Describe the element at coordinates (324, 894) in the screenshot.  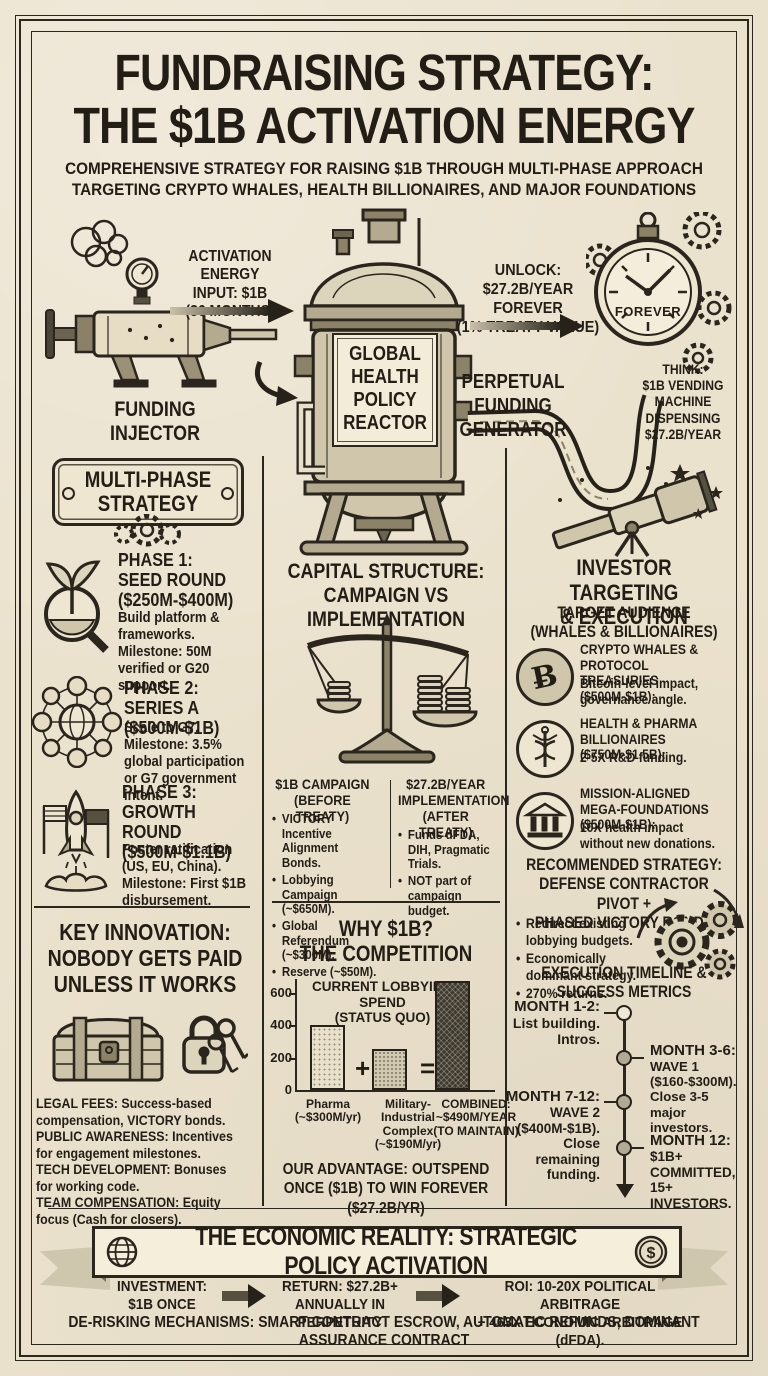
I see `campaign-bullet: Lobbying Campaign (~$650M).` at that location.